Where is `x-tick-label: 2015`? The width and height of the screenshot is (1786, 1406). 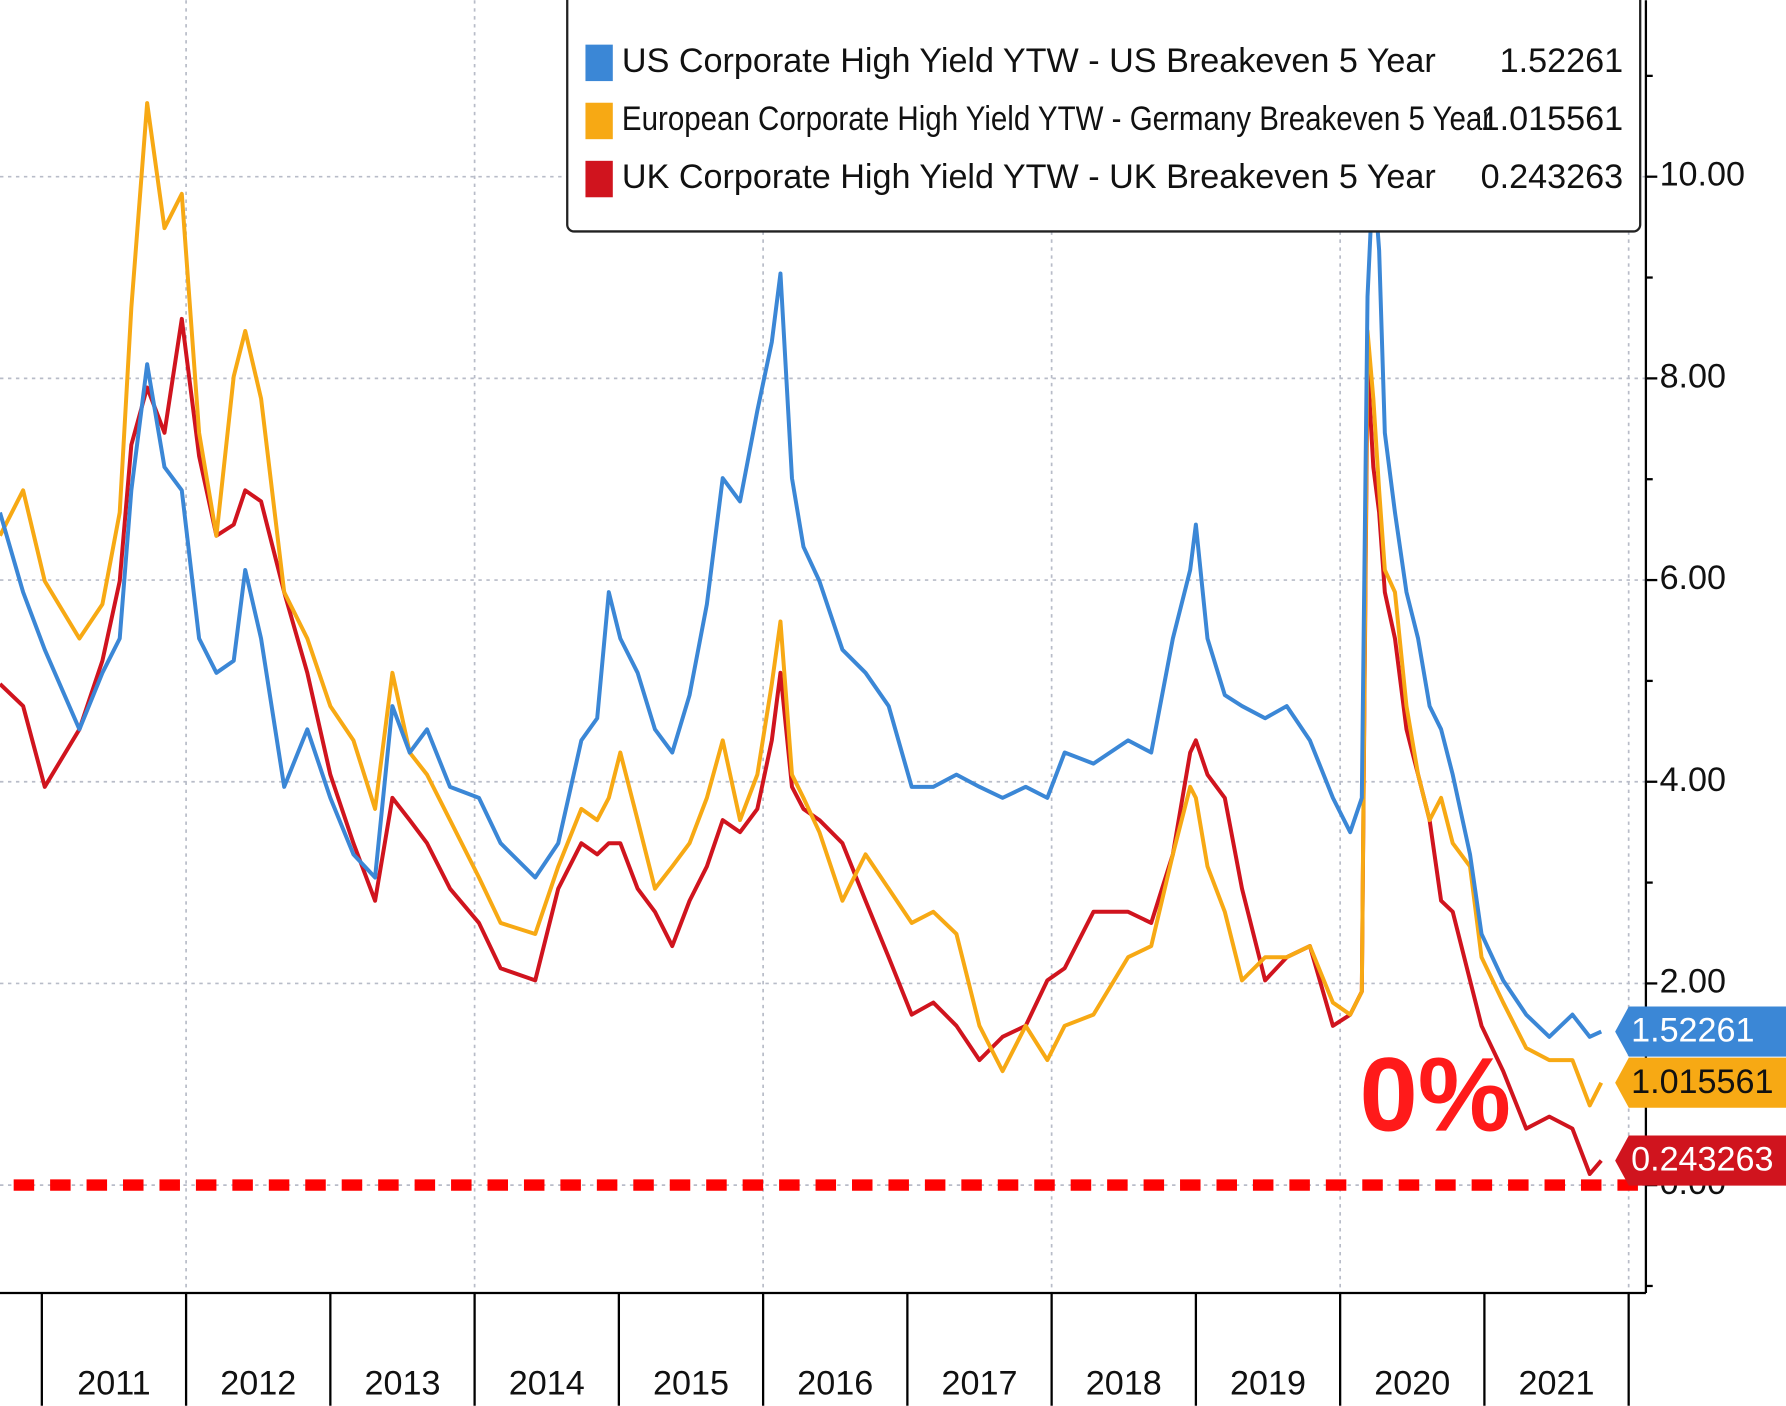 x-tick-label: 2015 is located at coordinates (691, 1383).